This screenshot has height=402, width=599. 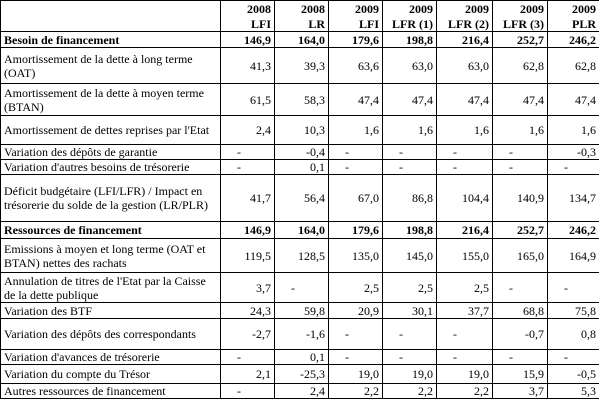 What do you see at coordinates (520, 255) in the screenshot?
I see `cell-value: 165,0` at bounding box center [520, 255].